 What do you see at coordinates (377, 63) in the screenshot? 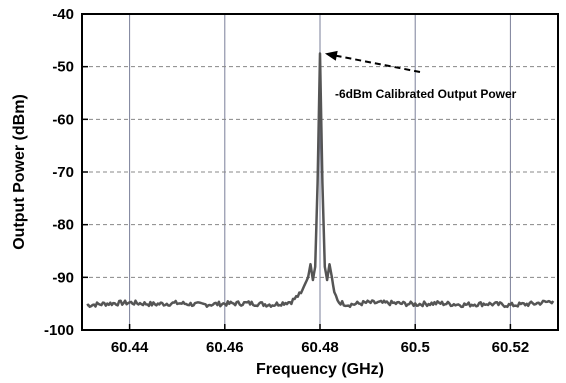
I see `annotation-arrow` at bounding box center [377, 63].